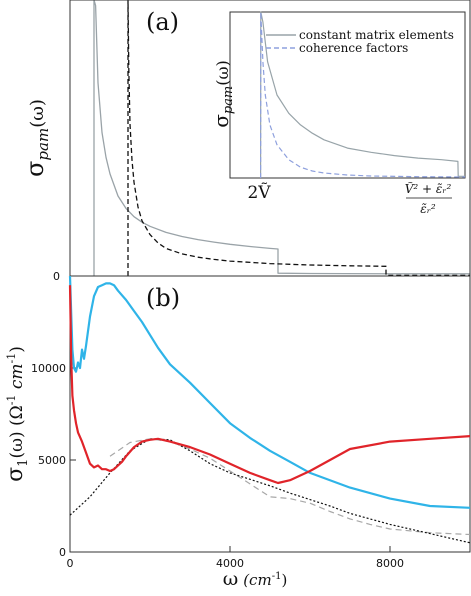 Image resolution: width=471 pixels, height=596 pixels. Describe the element at coordinates (17, 431) in the screenshot. I see `panel-b-ylabel-rest: (ω) (Ω` at that location.